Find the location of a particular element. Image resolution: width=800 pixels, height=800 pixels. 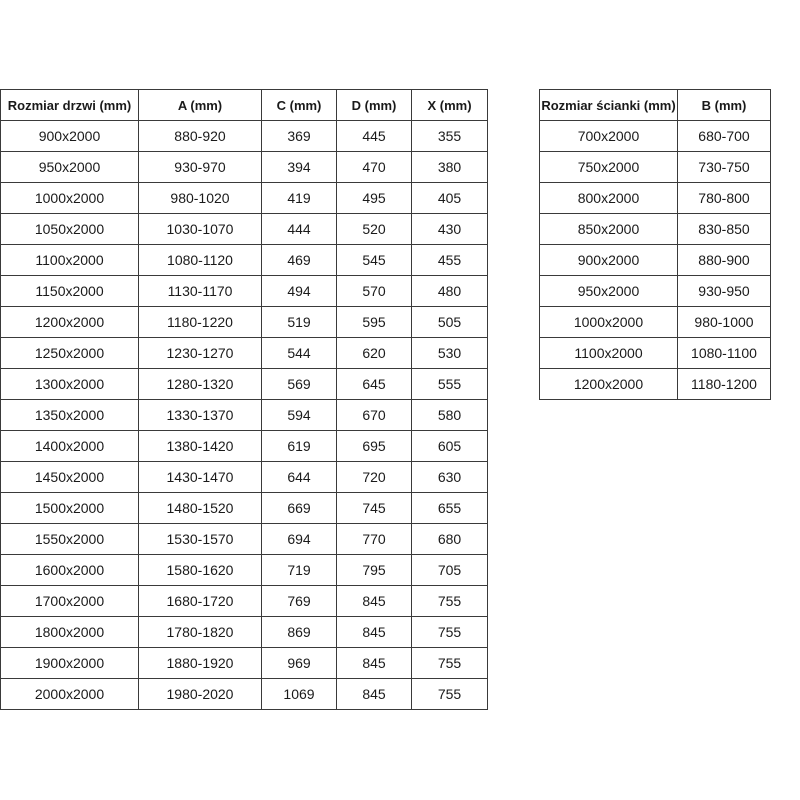

table-cell: 469 is located at coordinates (299, 260).